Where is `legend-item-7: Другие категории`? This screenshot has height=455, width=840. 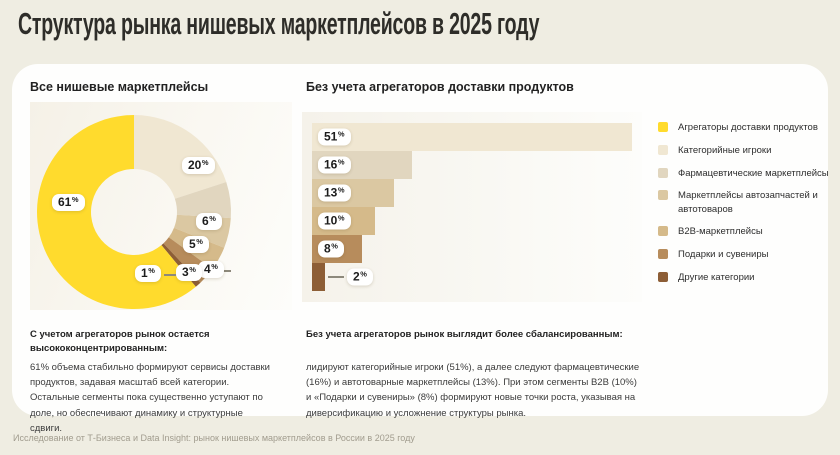
legend-item-7: Другие категории is located at coordinates (744, 277).